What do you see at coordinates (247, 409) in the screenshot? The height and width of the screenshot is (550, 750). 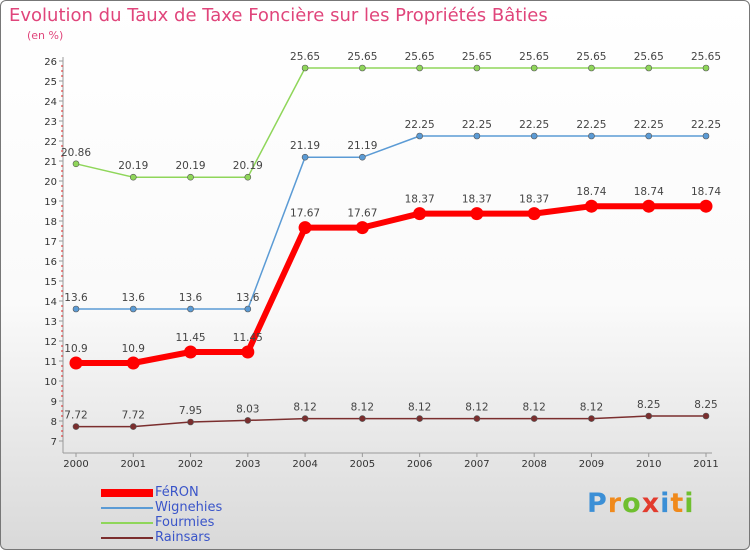 I see `data-label: 8.03` at bounding box center [247, 409].